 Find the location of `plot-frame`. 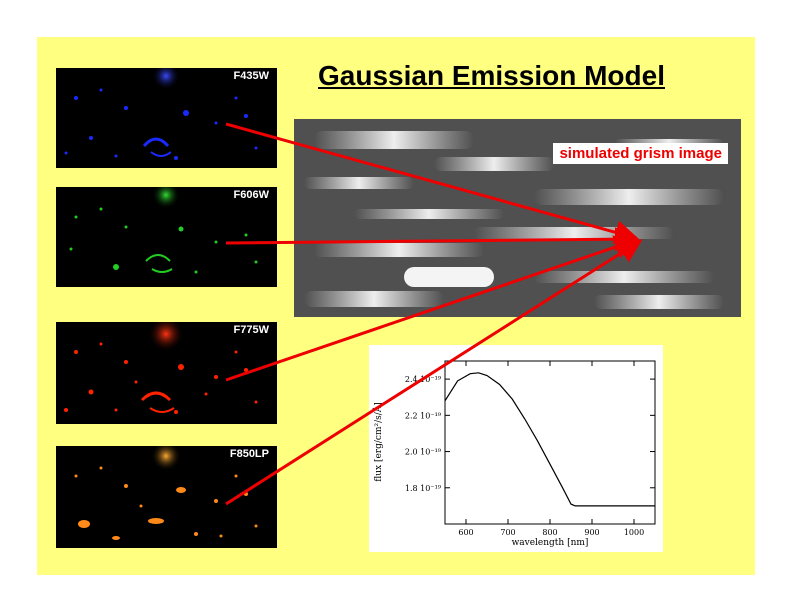

plot-frame is located at coordinates (550, 442).